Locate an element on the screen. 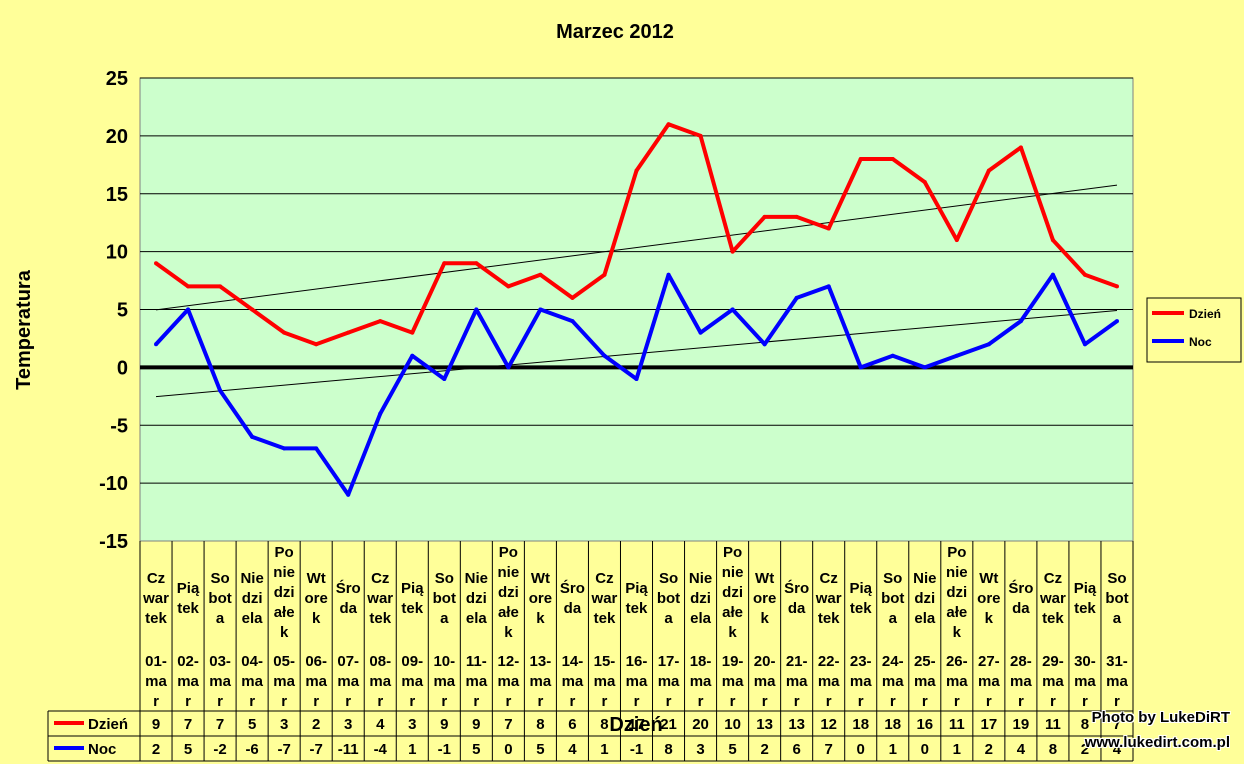  x-axis-label: Dzień is located at coordinates (635, 725).